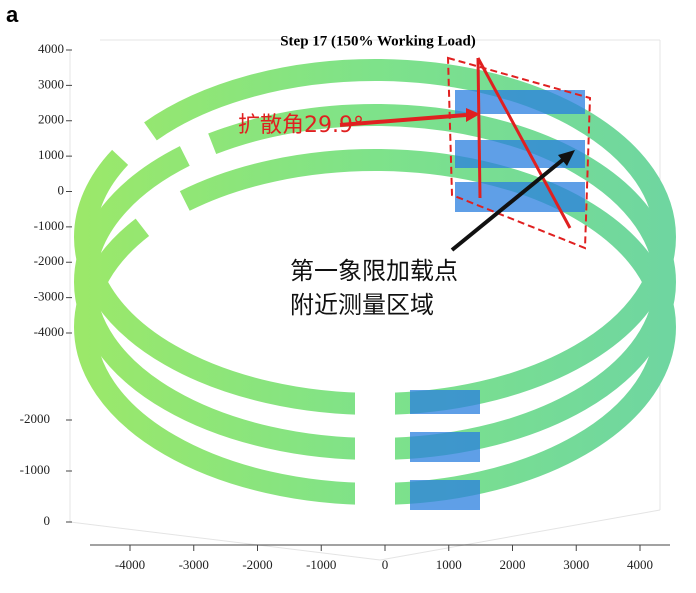 This screenshot has width=696, height=593. Describe the element at coordinates (51, 154) in the screenshot. I see `y-tick-label: 1000` at that location.